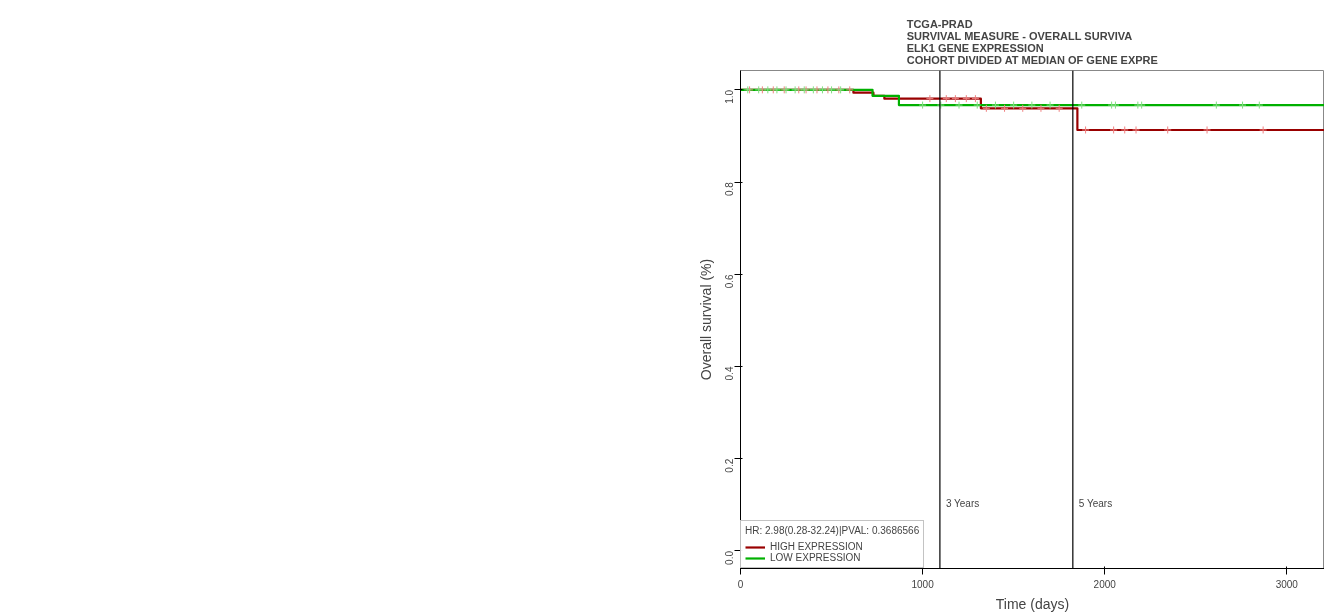  What do you see at coordinates (730, 373) in the screenshot?
I see `y-tick-label: 0.4` at bounding box center [730, 373].